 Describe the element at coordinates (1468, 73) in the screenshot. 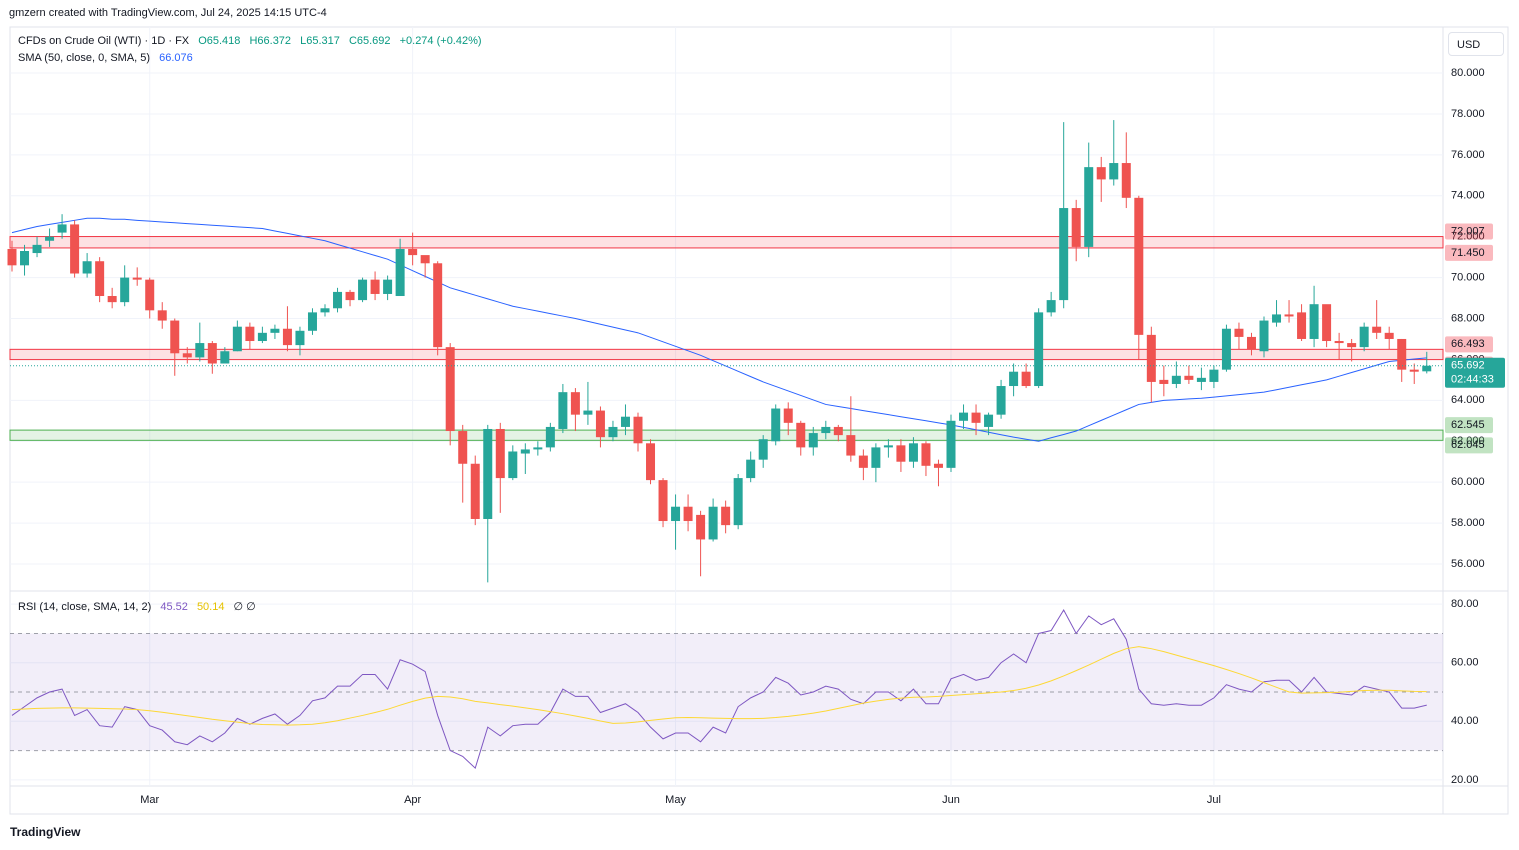

I see `y-tick-label: 80.000` at that location.